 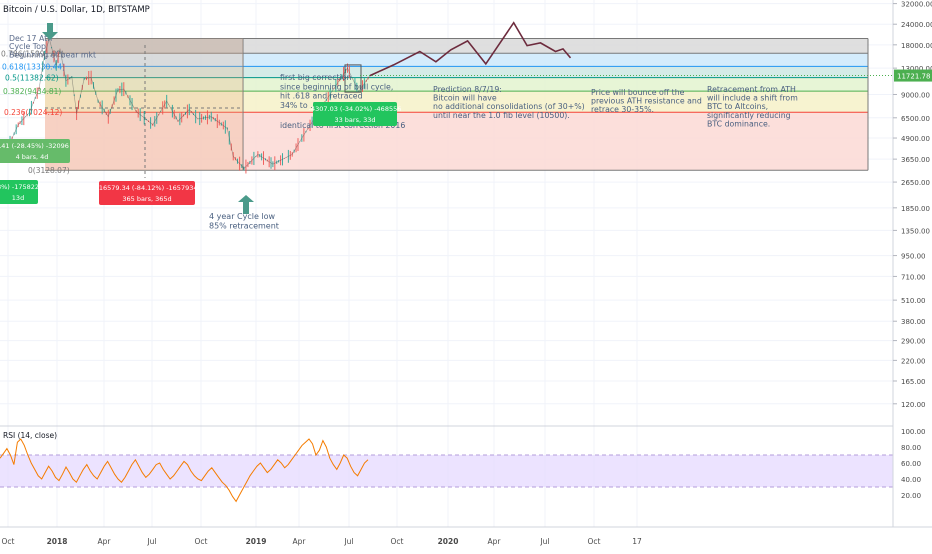 I want to click on rsi-line, so click(x=184, y=470).